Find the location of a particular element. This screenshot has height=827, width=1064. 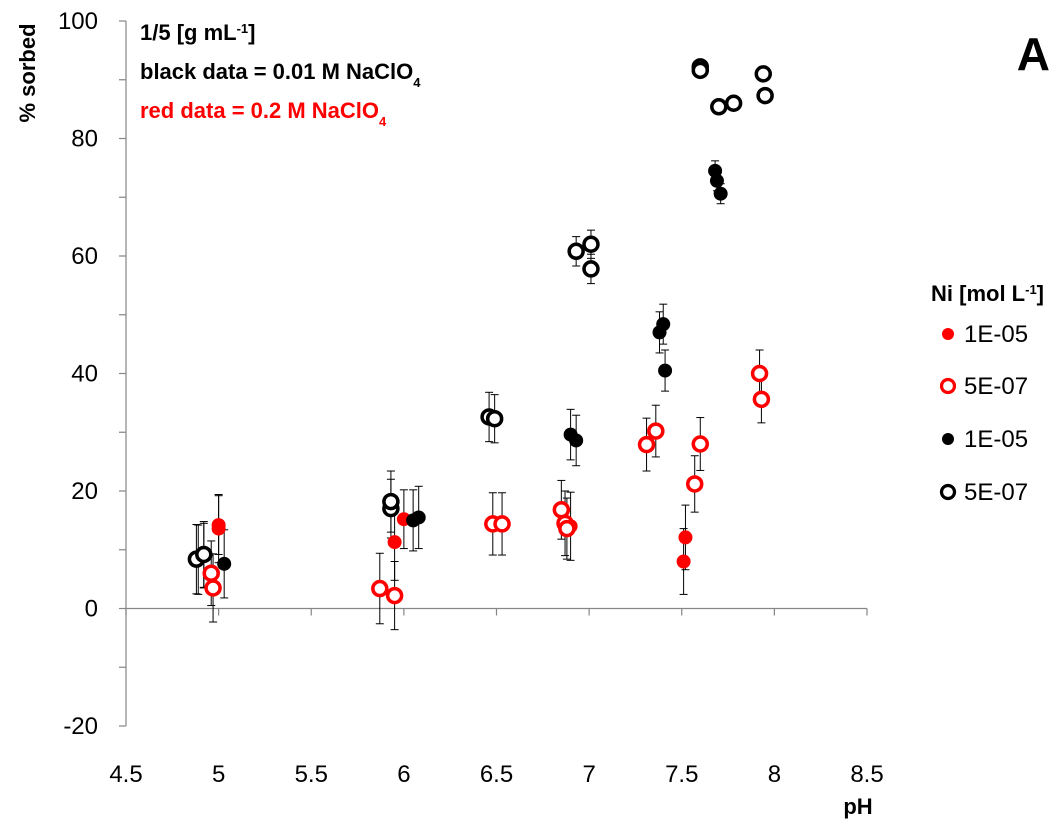

x-tick-label: 7 is located at coordinates (588, 774).